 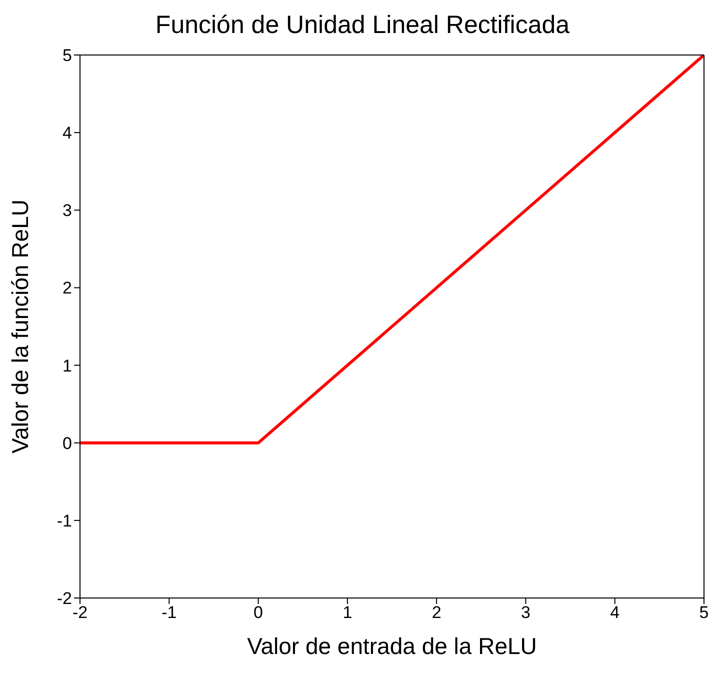 I want to click on x-tick-label: 4, so click(x=615, y=612).